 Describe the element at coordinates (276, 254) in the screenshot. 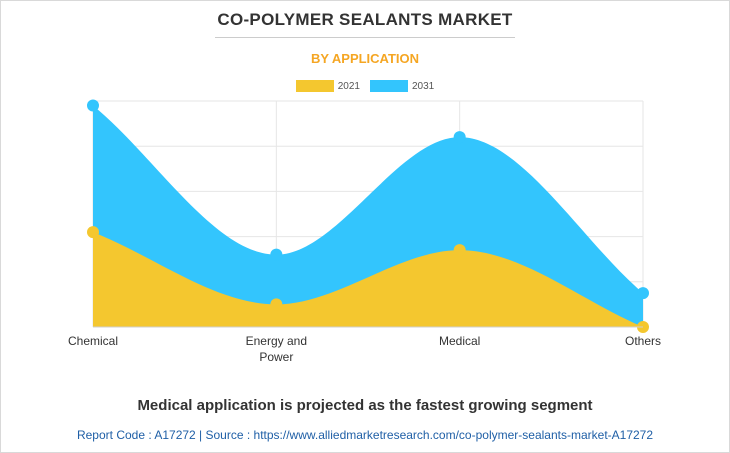

I see `data-point-2031-energy-and-power` at that location.